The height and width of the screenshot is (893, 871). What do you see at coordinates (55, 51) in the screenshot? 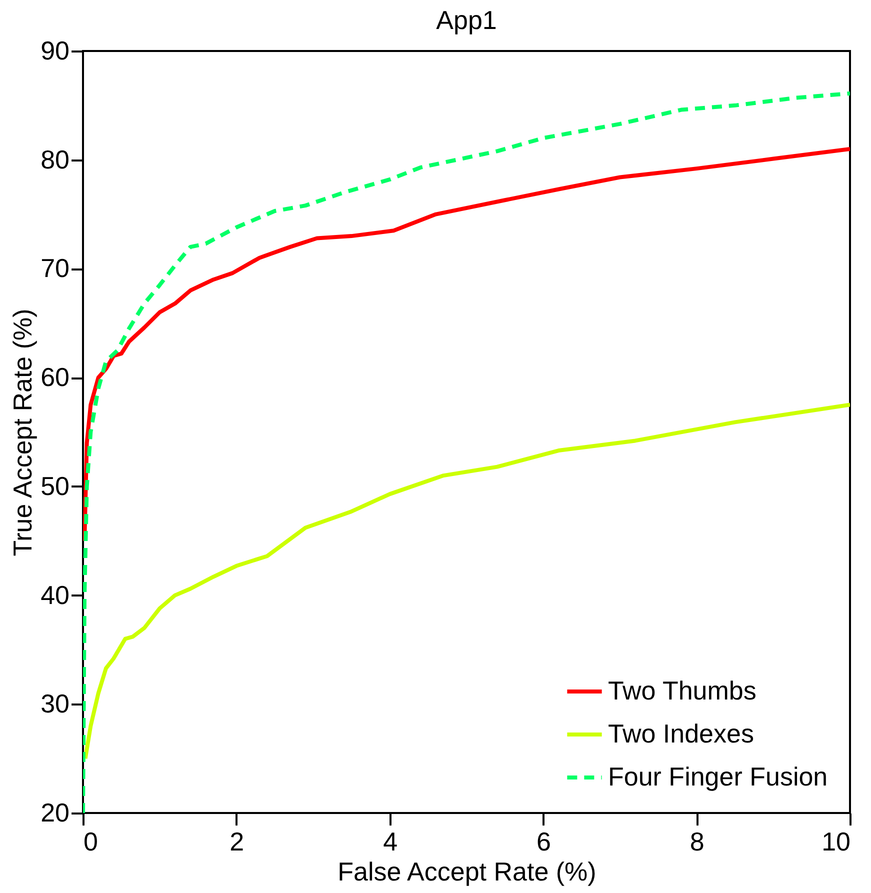
I see `y-tick-label: 90` at bounding box center [55, 51].